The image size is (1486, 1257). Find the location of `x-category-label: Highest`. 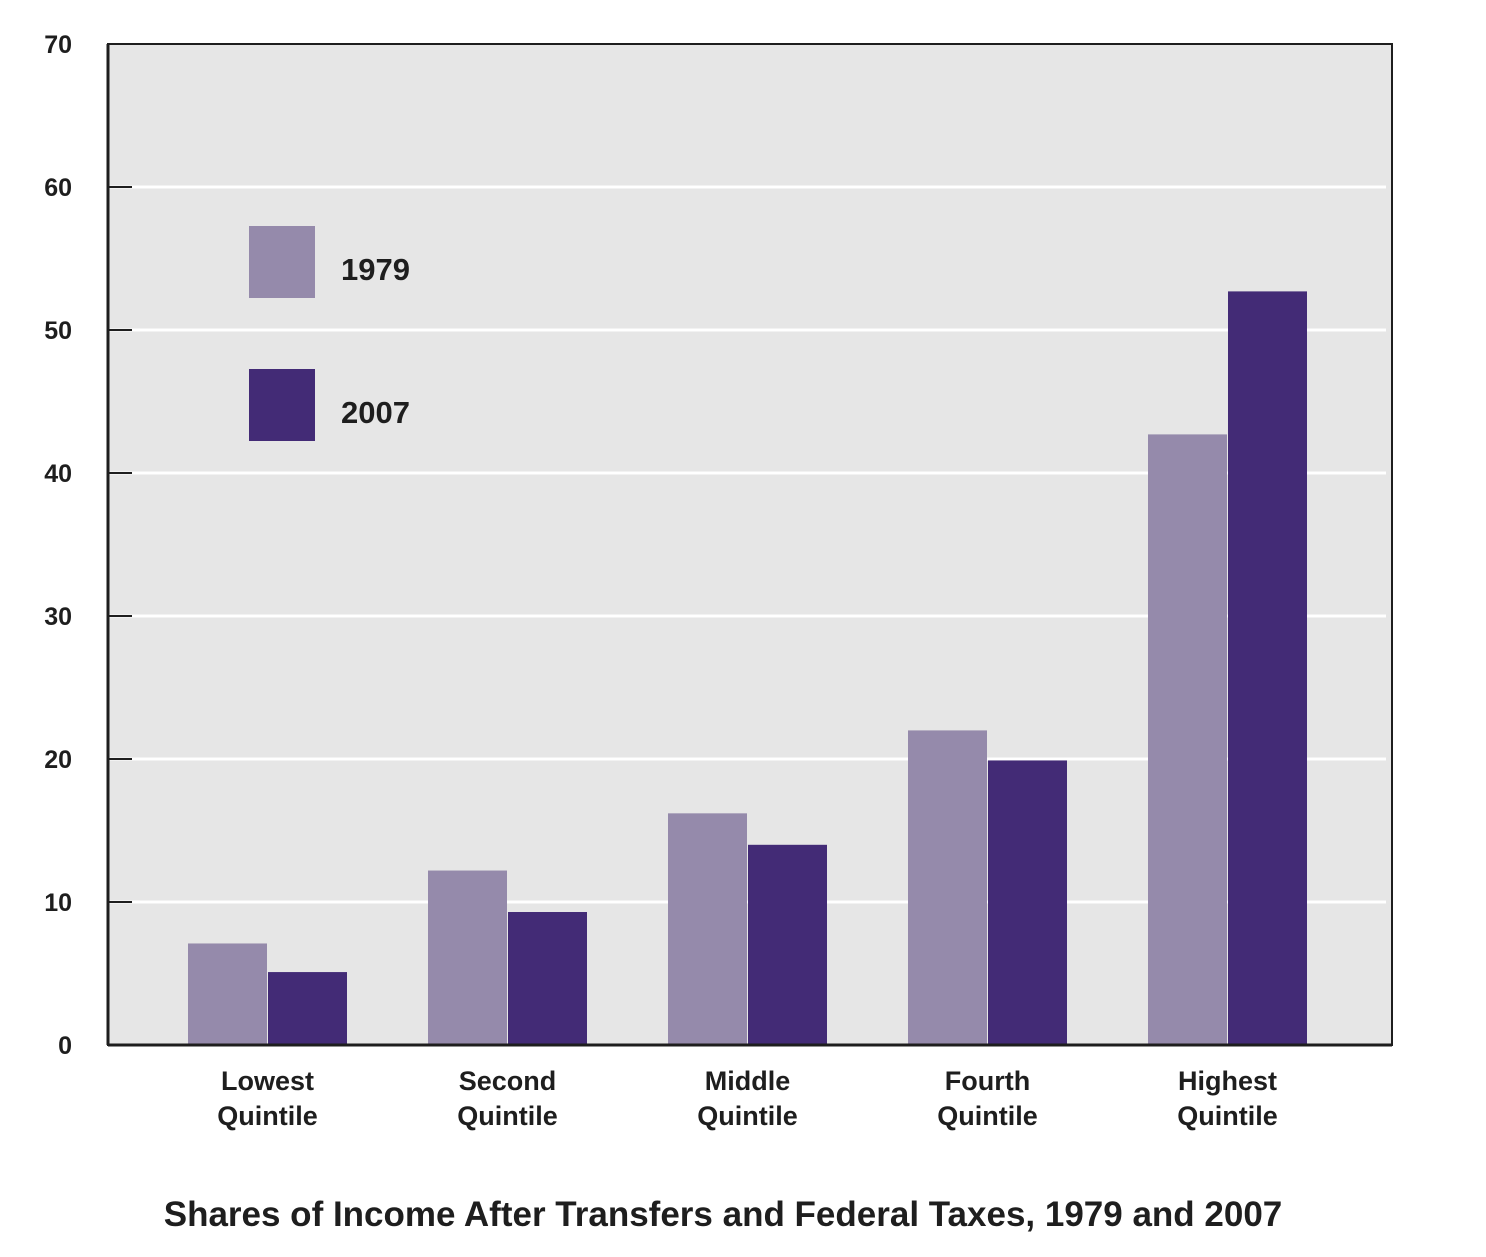

x-category-label: Highest is located at coordinates (1227, 1081).